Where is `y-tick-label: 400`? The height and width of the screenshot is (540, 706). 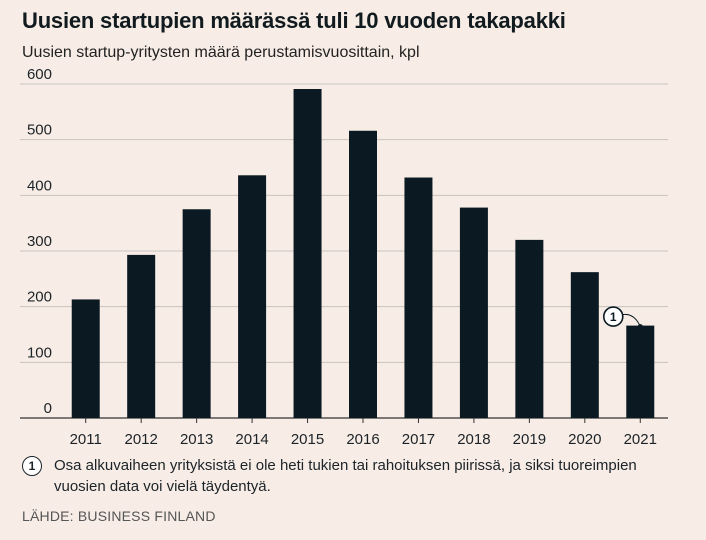
y-tick-label: 400 is located at coordinates (39, 185).